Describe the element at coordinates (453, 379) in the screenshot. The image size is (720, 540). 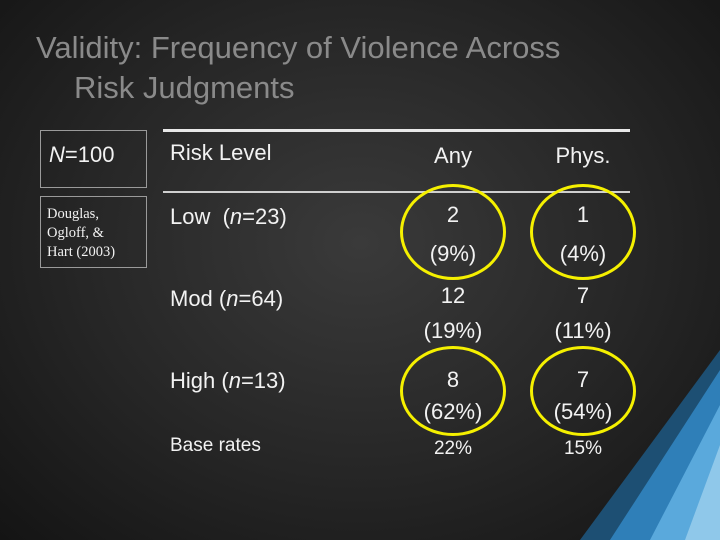
I see `any-count: 8` at that location.